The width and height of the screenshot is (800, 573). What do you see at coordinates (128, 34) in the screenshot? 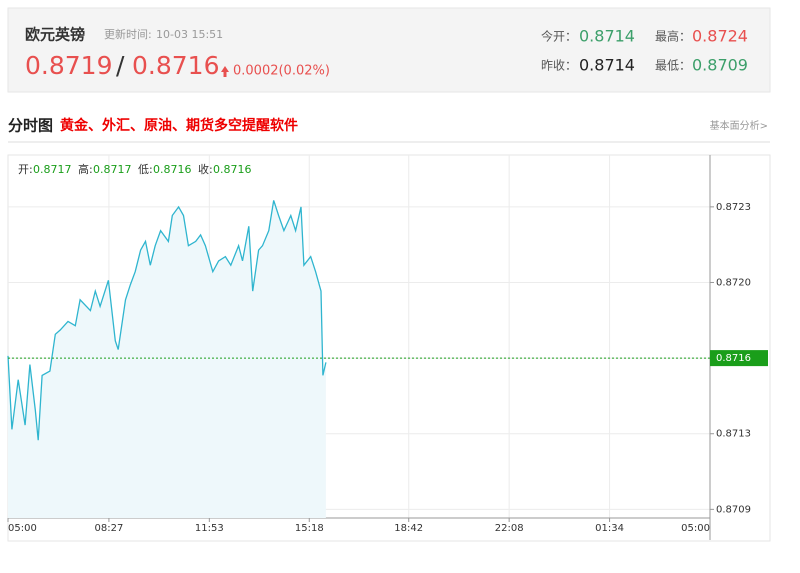
I see `update-label: 更新时间:` at bounding box center [128, 34].